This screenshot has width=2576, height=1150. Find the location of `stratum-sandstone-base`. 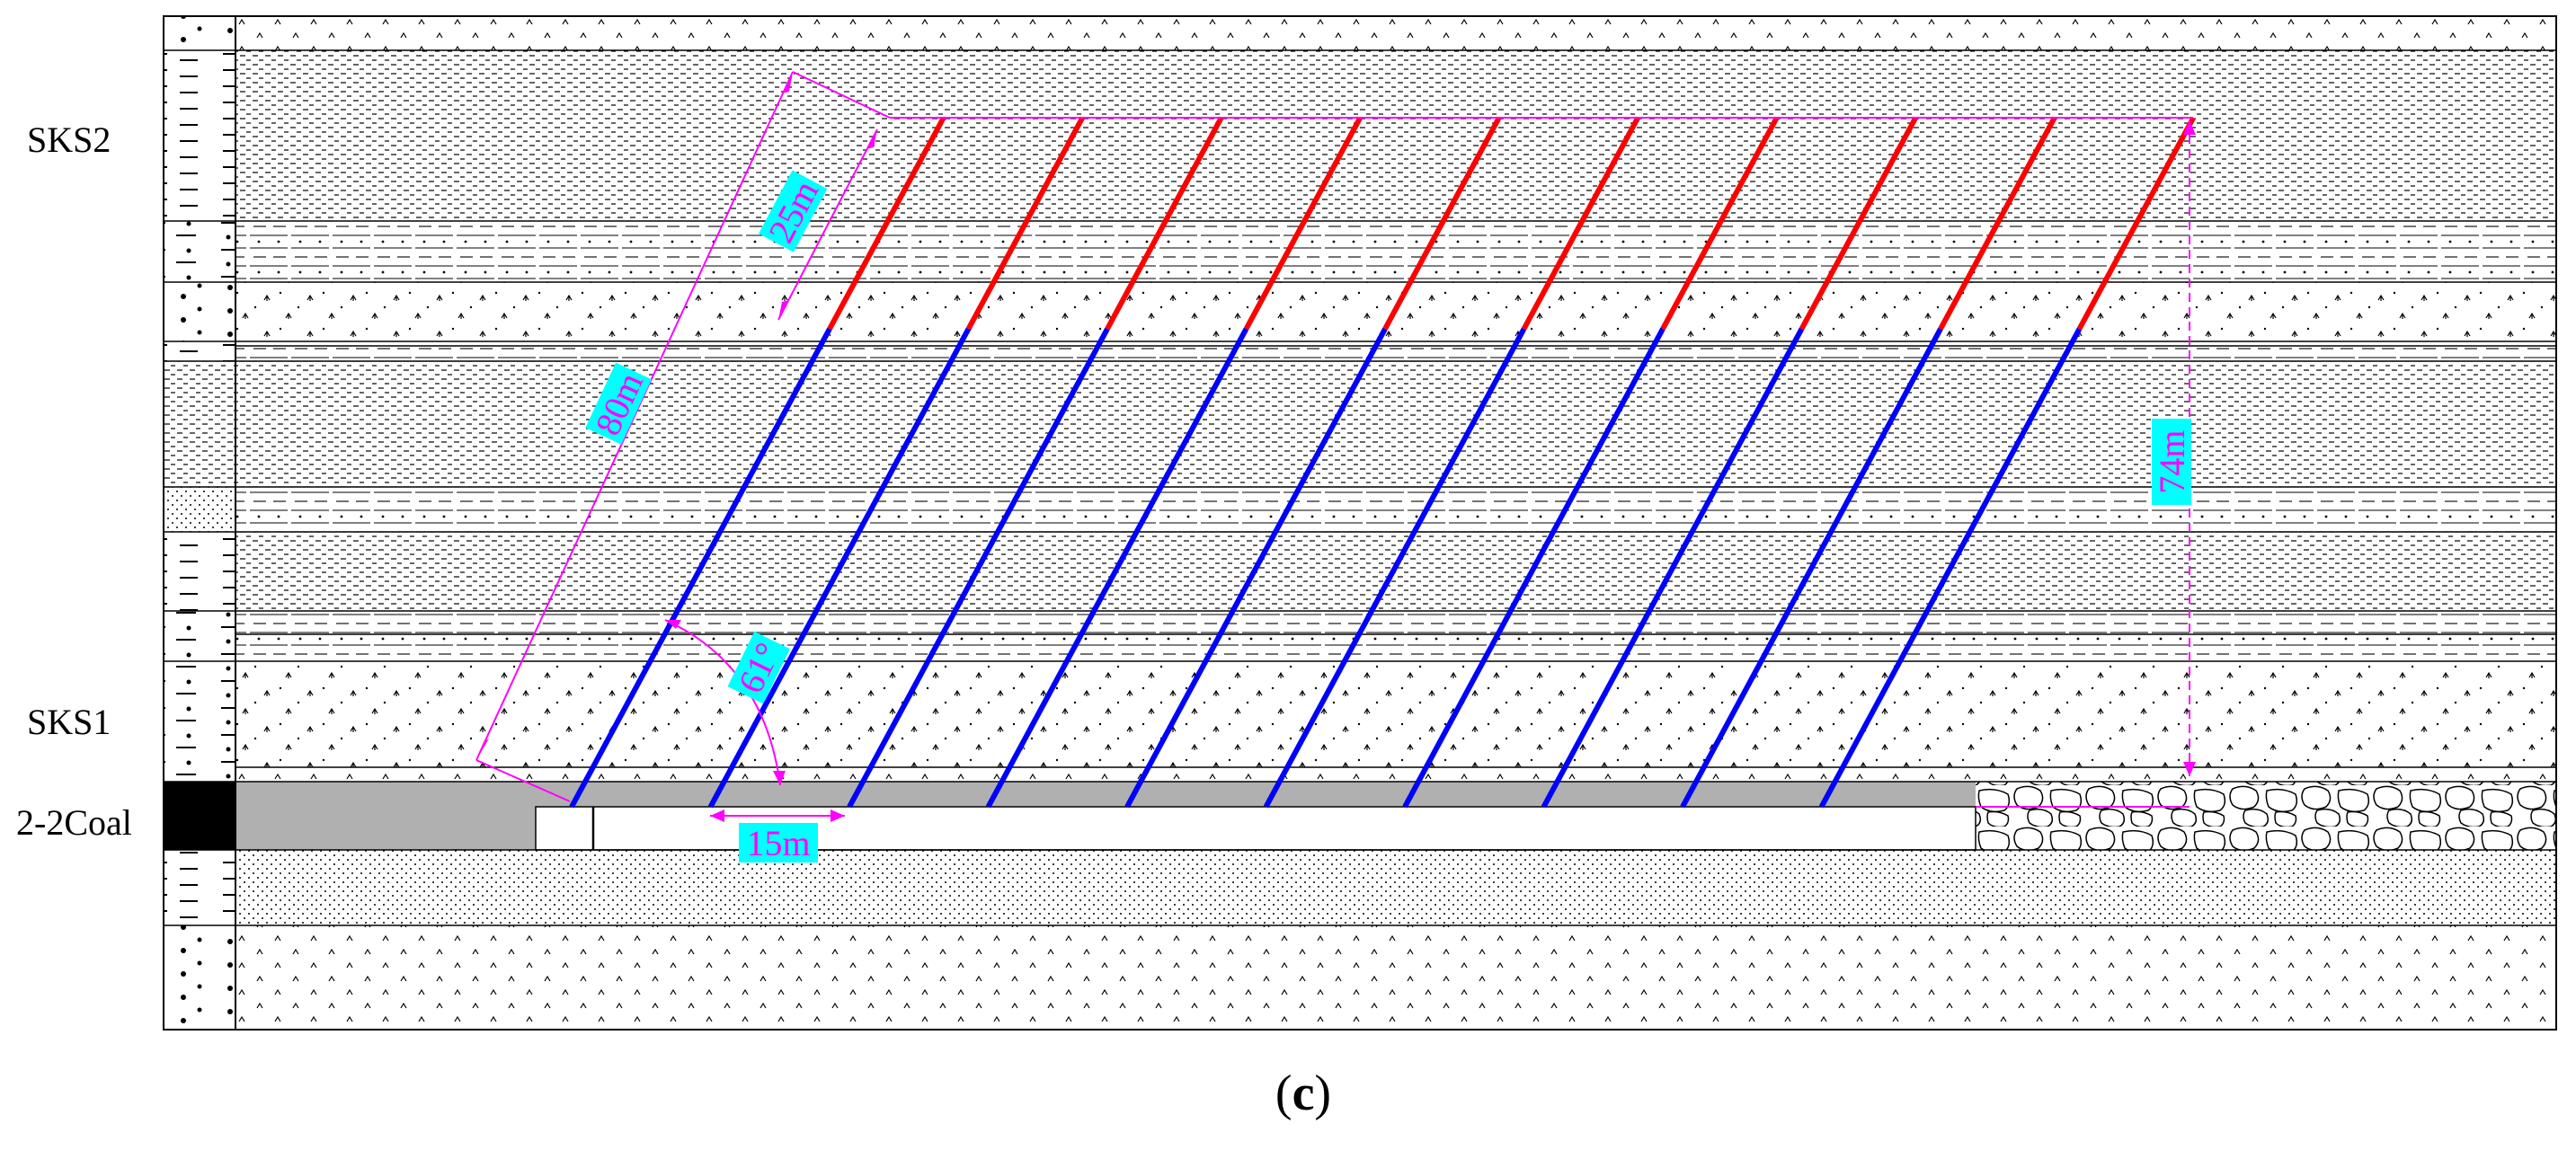

stratum-sandstone-base is located at coordinates (1395, 774).